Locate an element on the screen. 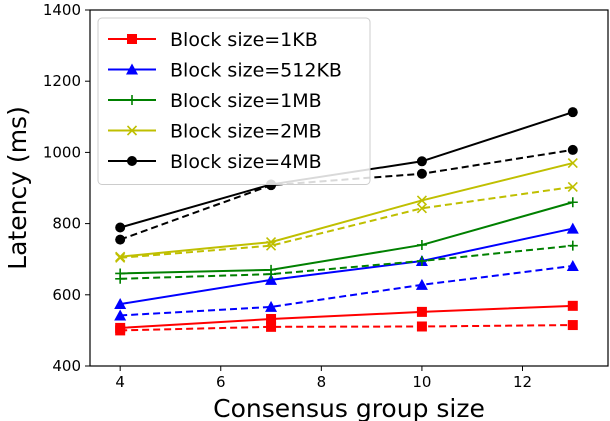 This screenshot has height=421, width=610. legend-item-0: Block size=1KB is located at coordinates (213, 40).